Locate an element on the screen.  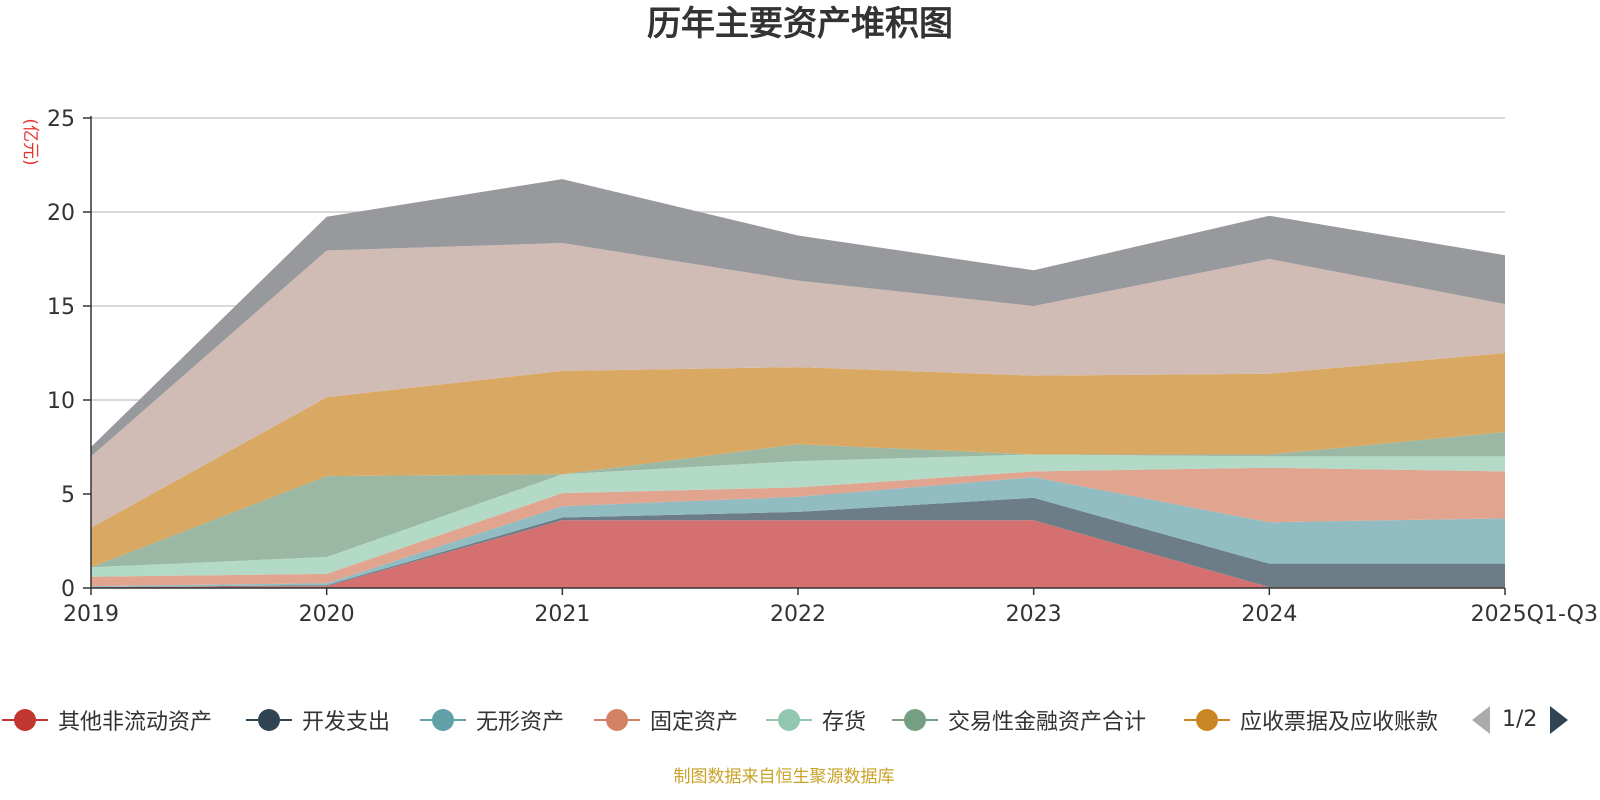
legend-item-fixed-assets: 固定资产 is located at coordinates (665, 720).